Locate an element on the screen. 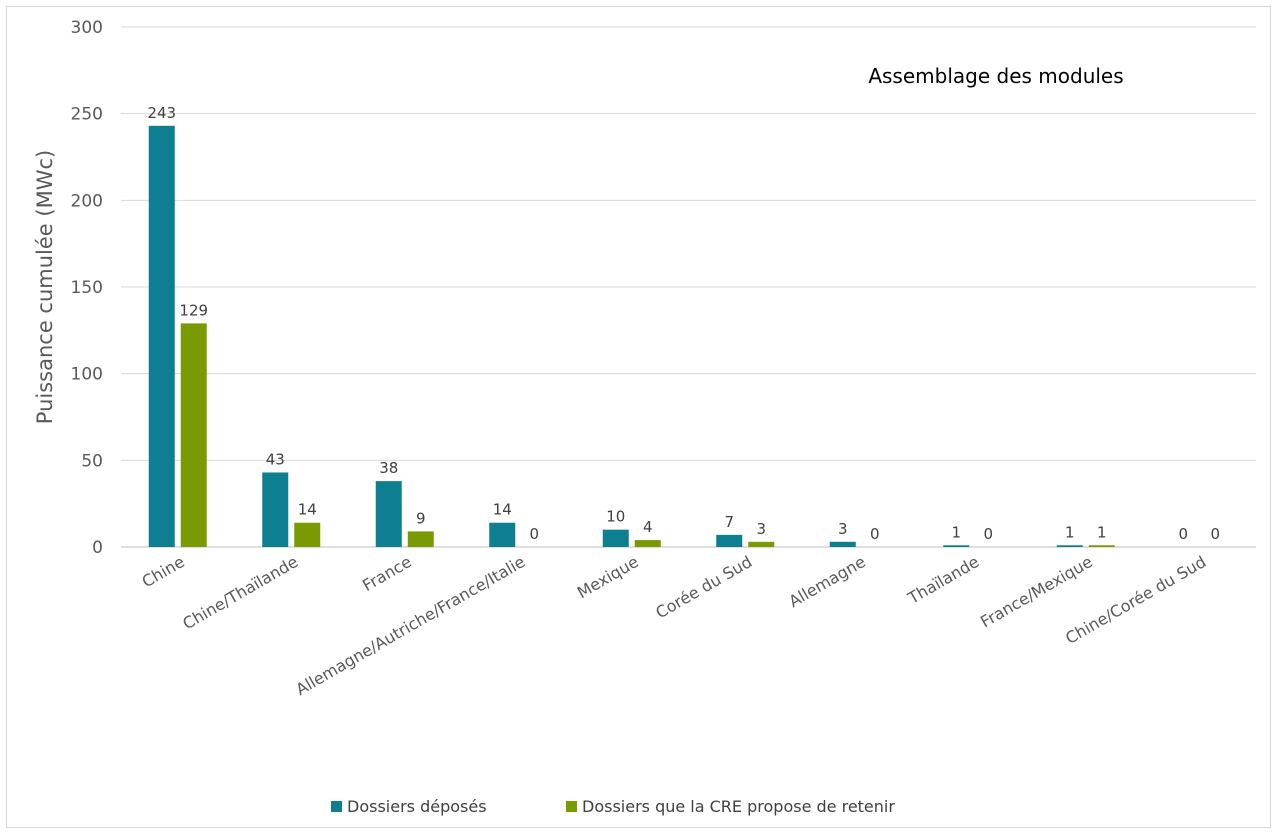 This screenshot has height=834, width=1277. legend-swatch-deposes is located at coordinates (336, 806).